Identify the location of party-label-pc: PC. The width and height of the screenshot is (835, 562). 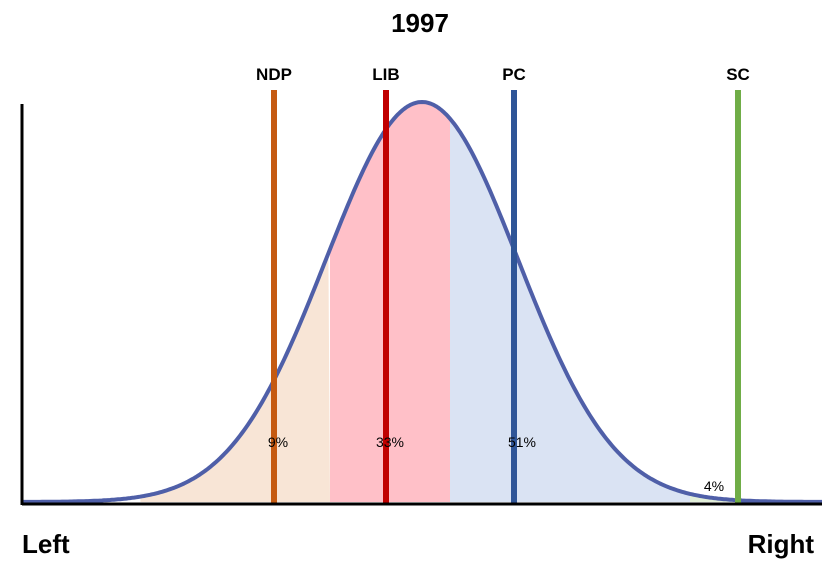
(514, 74).